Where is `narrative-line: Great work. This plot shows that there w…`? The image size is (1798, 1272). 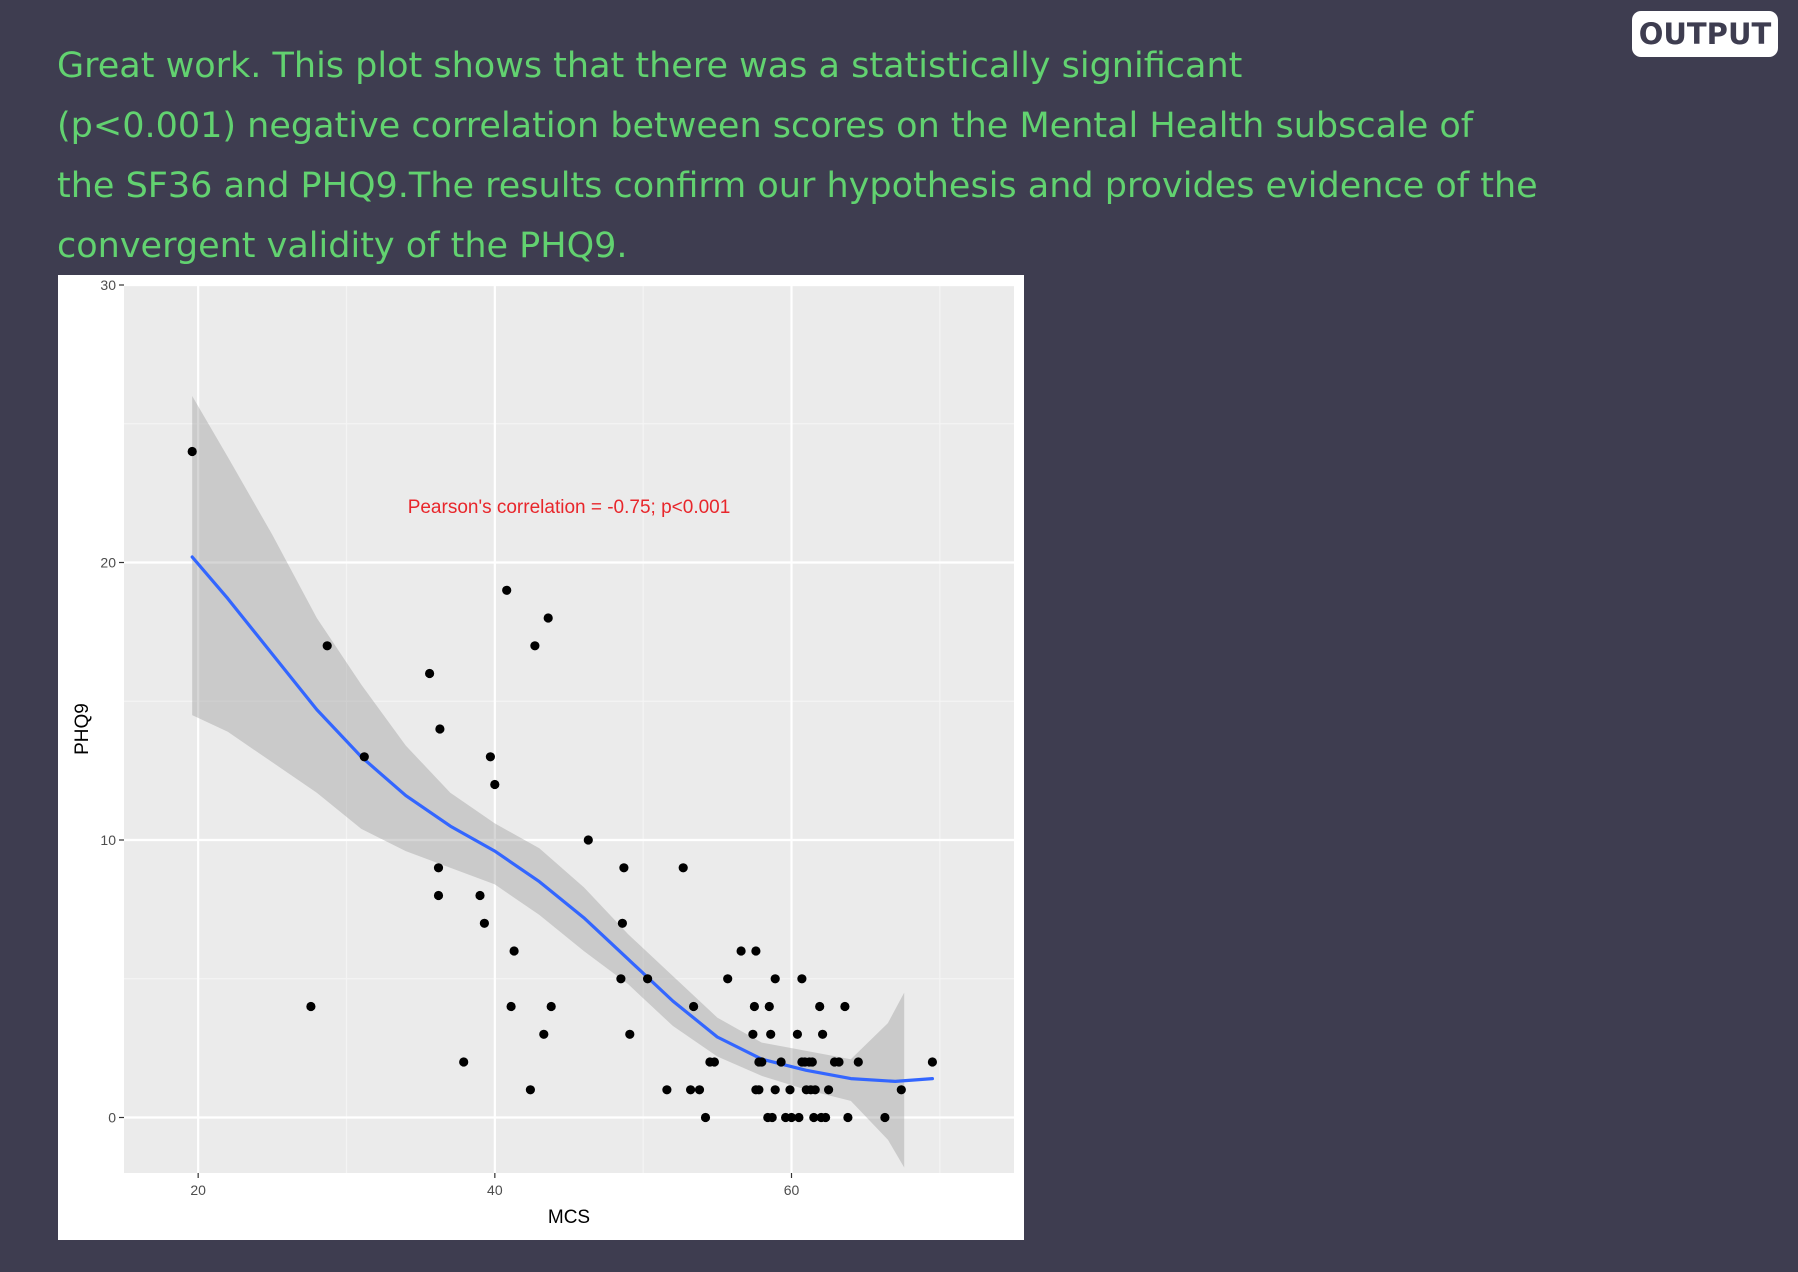 narrative-line: Great work. This plot shows that there w… is located at coordinates (650, 66).